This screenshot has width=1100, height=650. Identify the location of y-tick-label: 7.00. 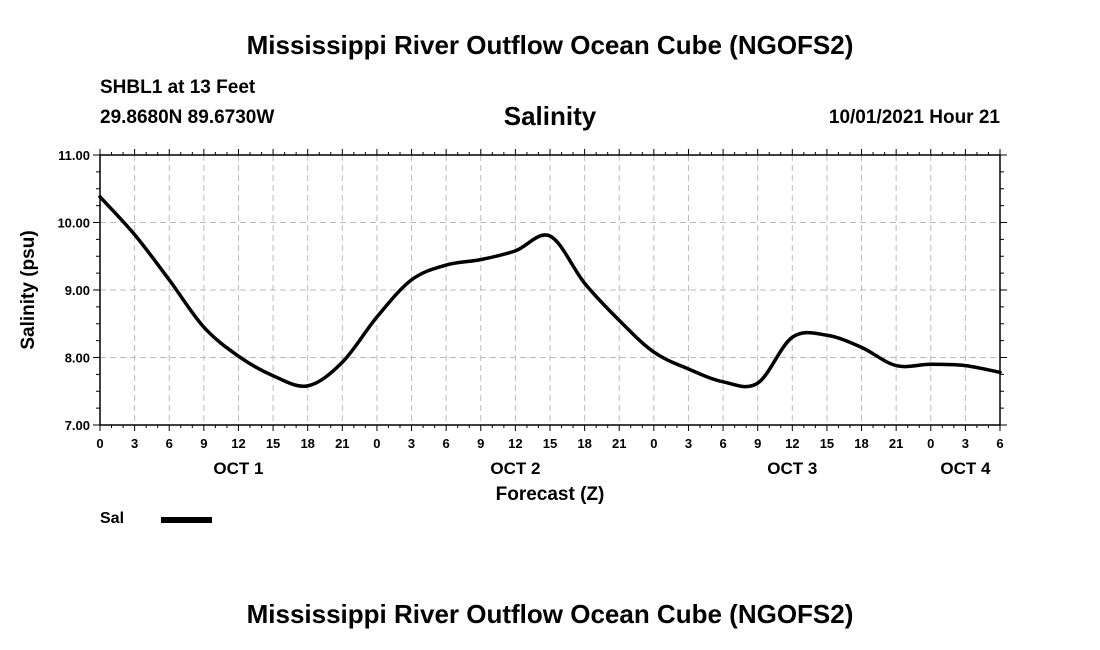
(77, 425).